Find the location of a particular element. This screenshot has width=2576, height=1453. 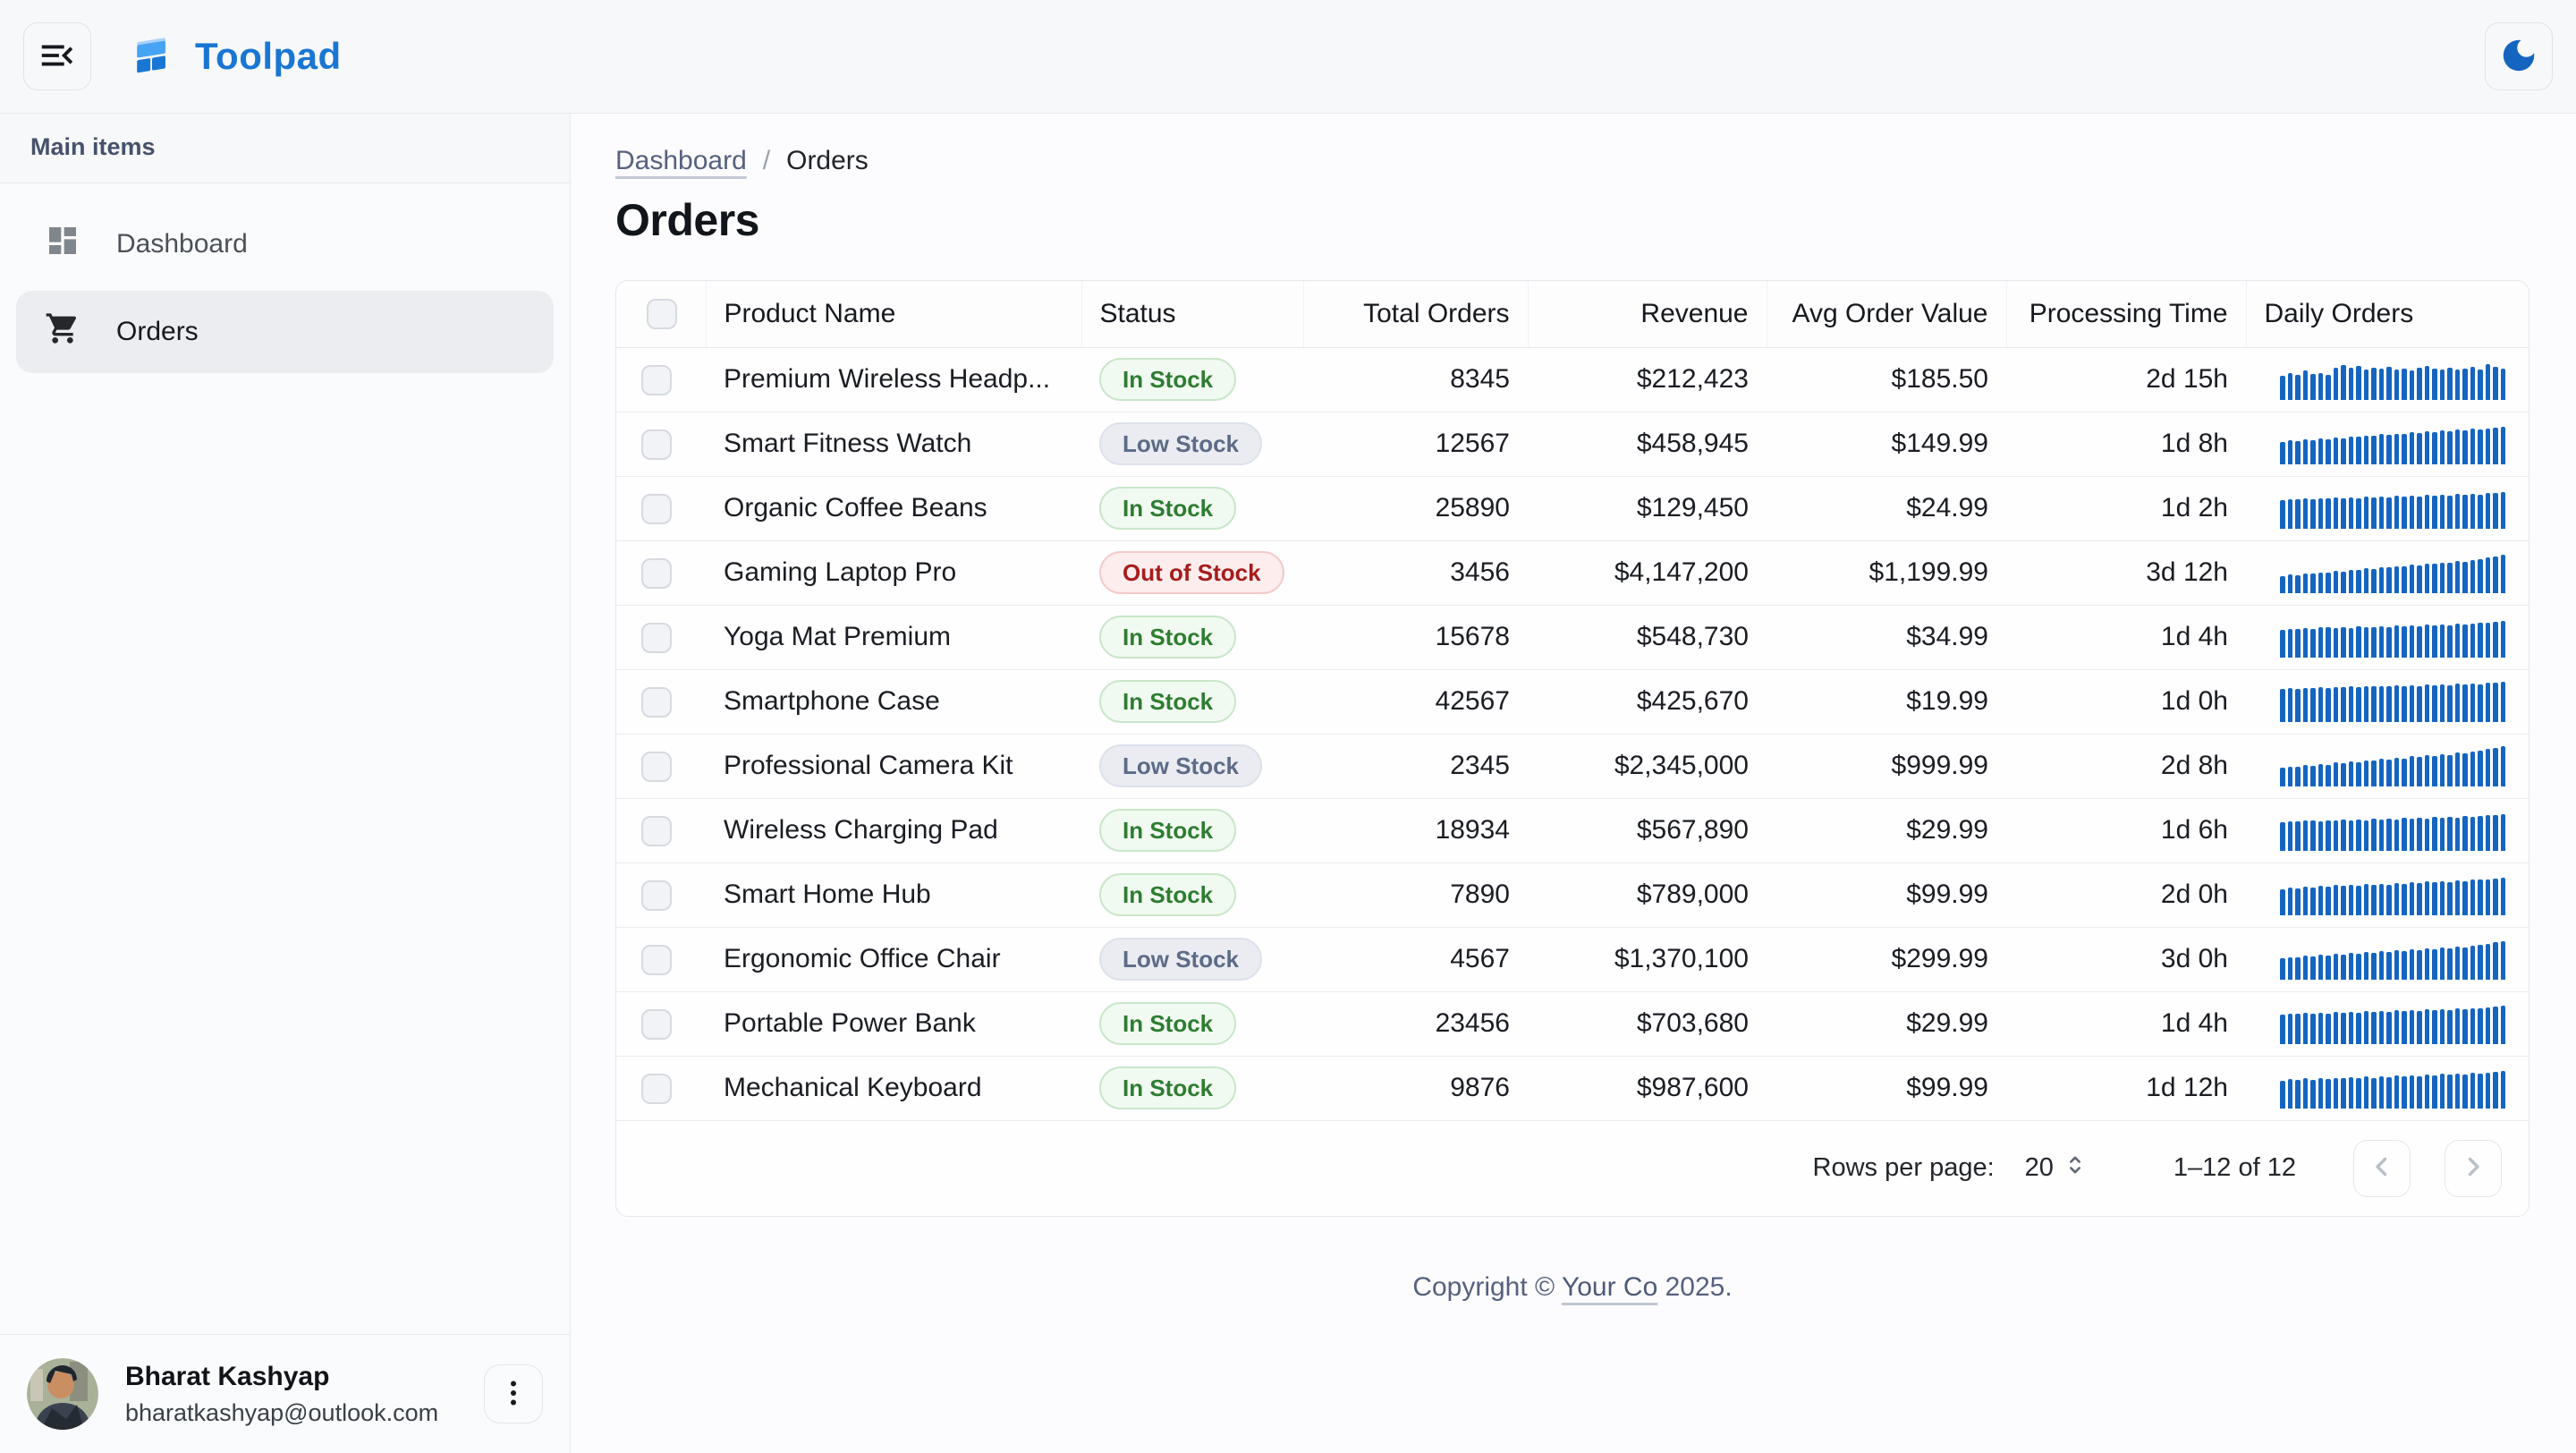

sidebar-nav: Dashboard Orders is located at coordinates (285, 290).